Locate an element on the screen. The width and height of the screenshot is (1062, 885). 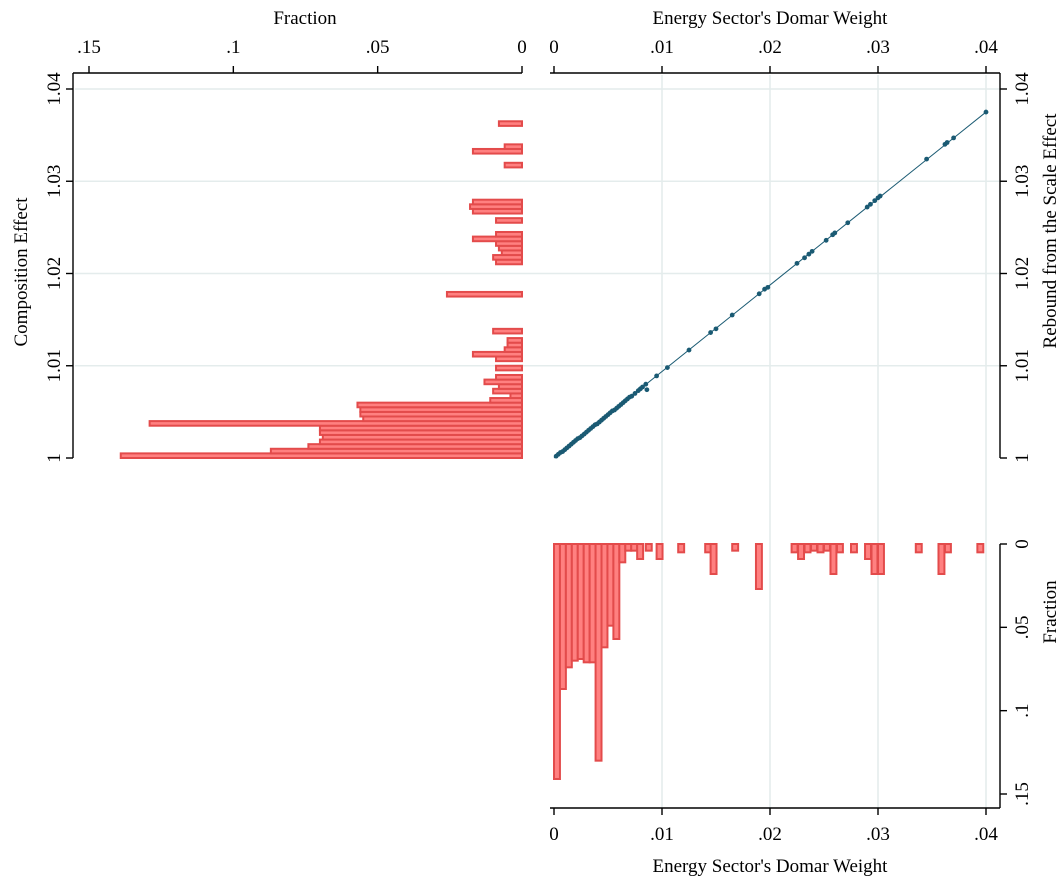
top-x-tick-label: .01 is located at coordinates (662, 47).